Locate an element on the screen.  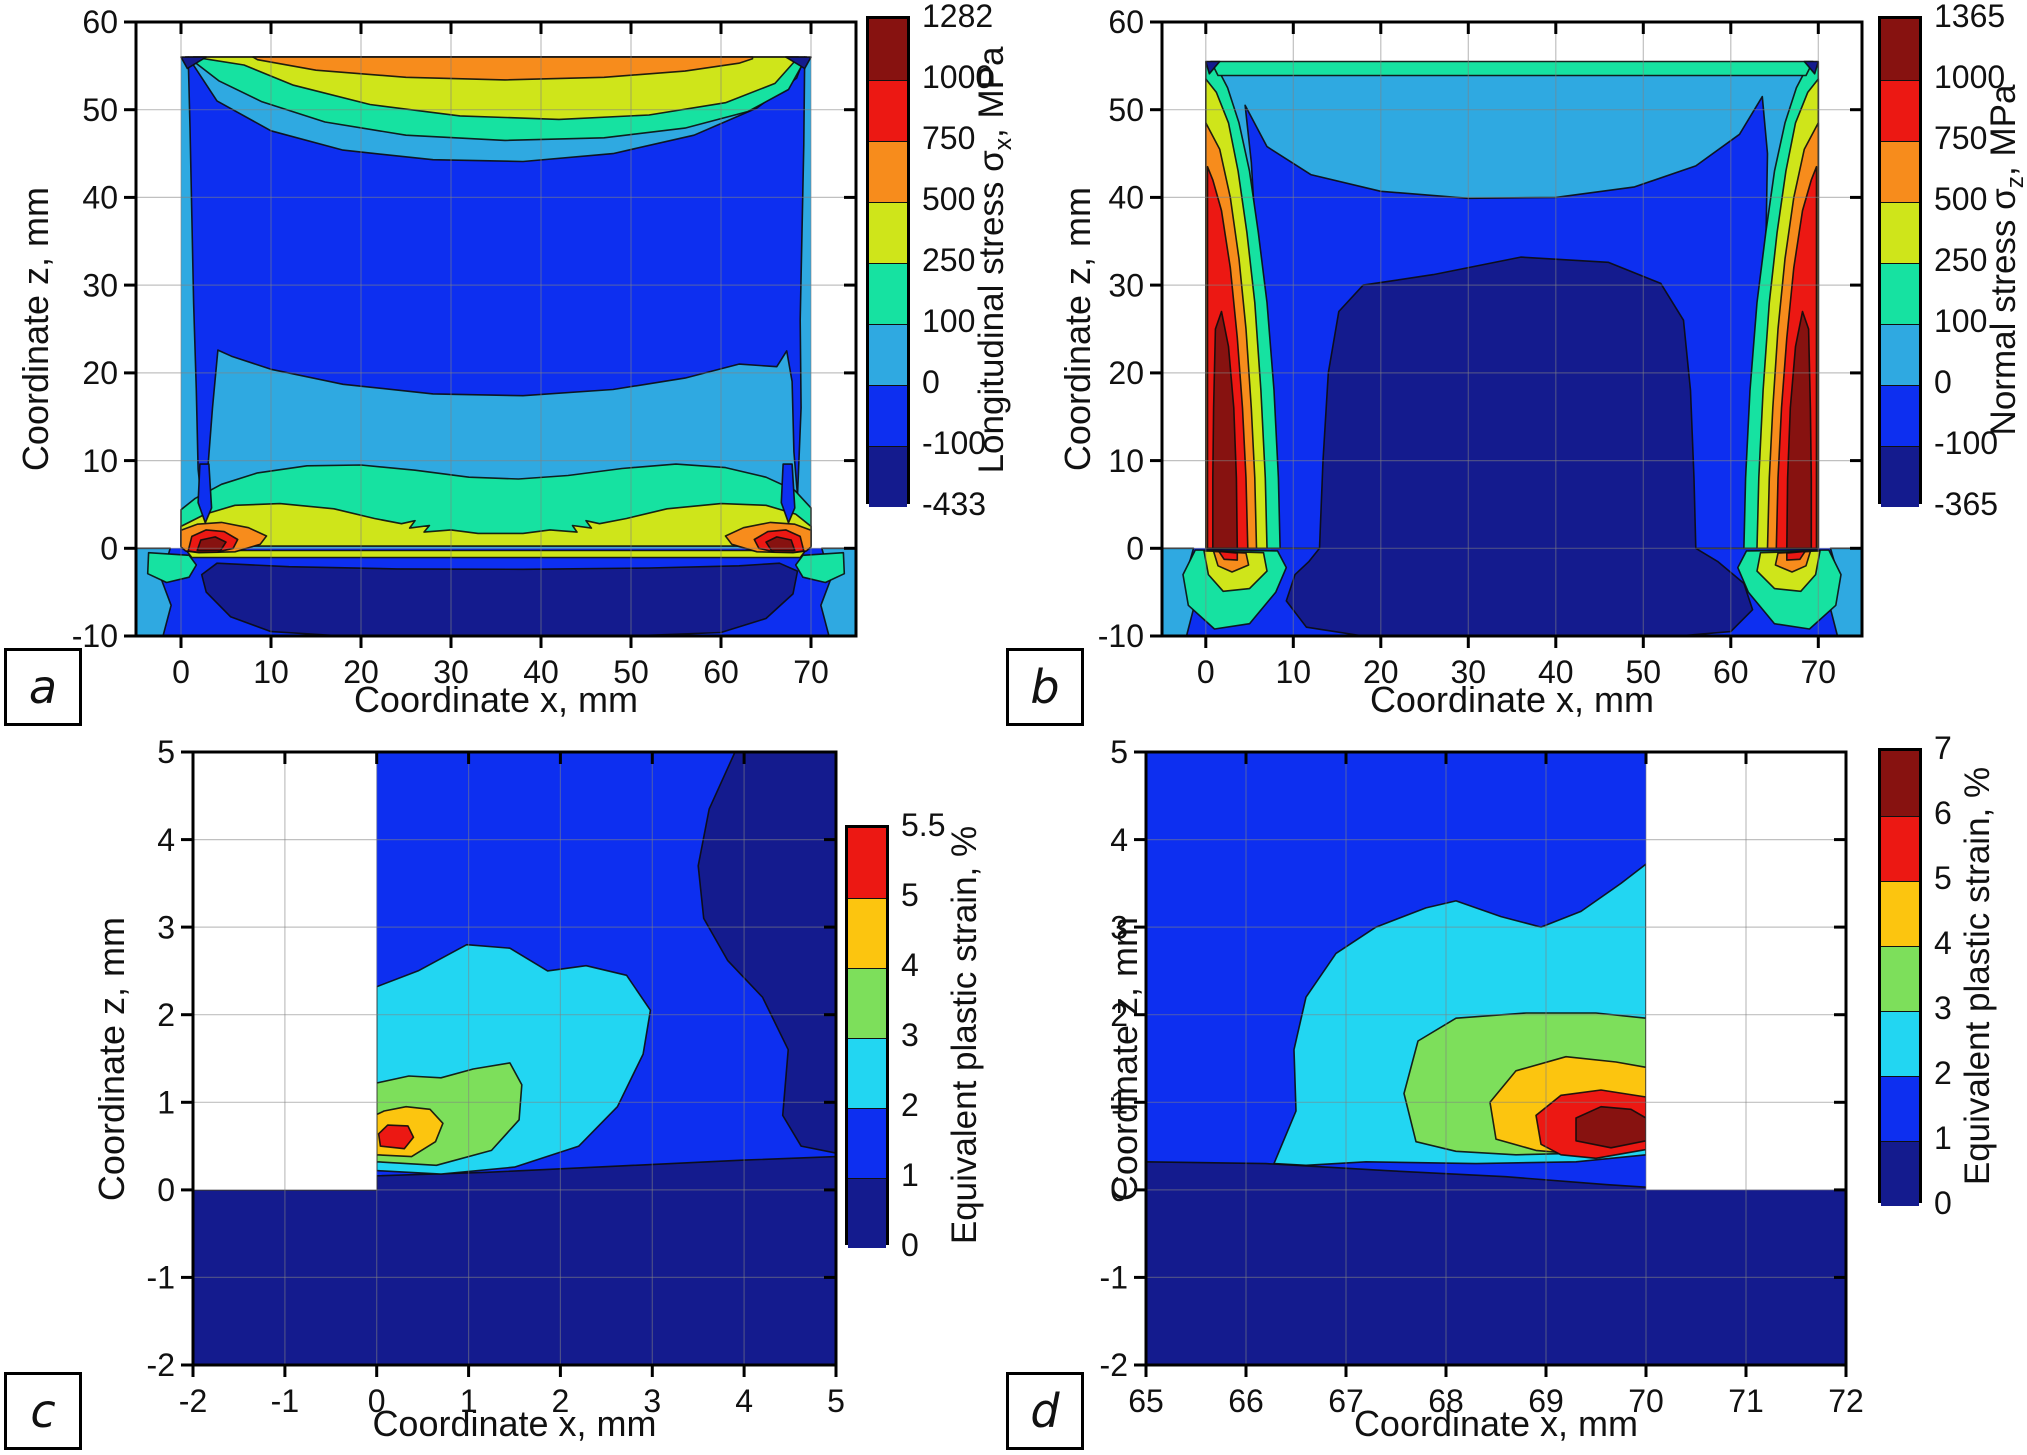
colorbar-tick-label-c: 1 is located at coordinates (910, 1175).